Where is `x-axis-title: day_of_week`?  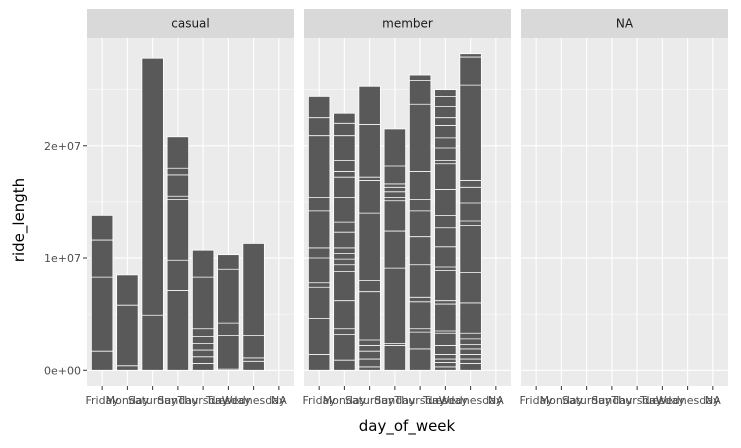
x-axis-title: day_of_week is located at coordinates (407, 426).